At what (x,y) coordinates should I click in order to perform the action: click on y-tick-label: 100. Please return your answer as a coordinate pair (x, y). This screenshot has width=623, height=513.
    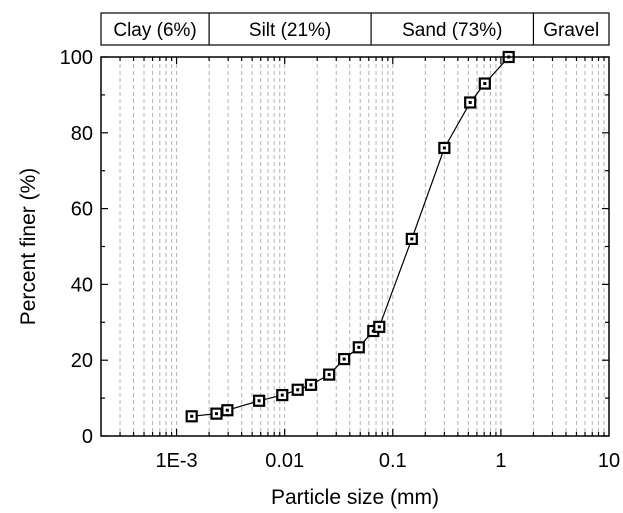
    Looking at the image, I should click on (76, 58).